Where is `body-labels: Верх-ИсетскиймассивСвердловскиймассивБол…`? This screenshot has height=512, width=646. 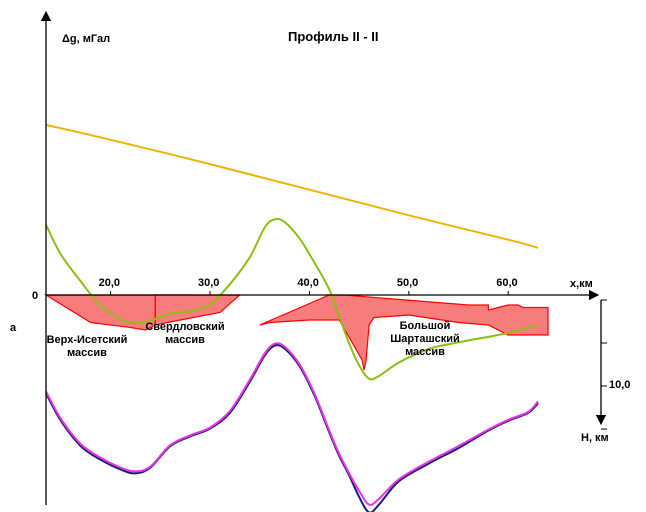 body-labels: Верх-ИсетскиймассивСвердловскиймассивБол… is located at coordinates (253, 339).